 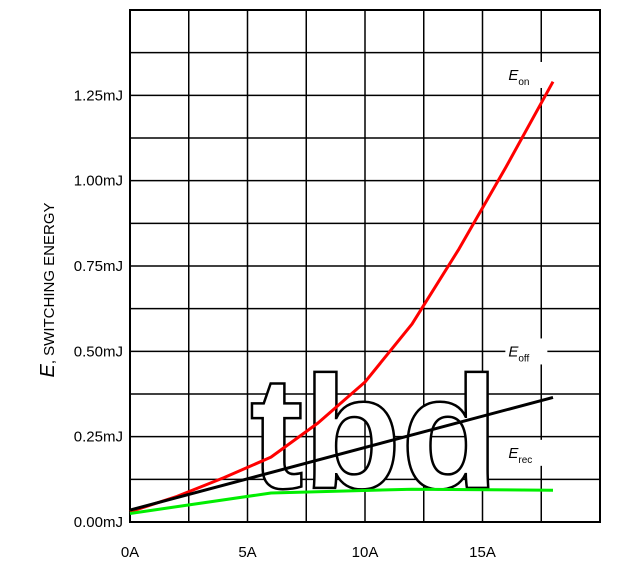 I want to click on y-tick-label: 0.25mJ, so click(x=98, y=437).